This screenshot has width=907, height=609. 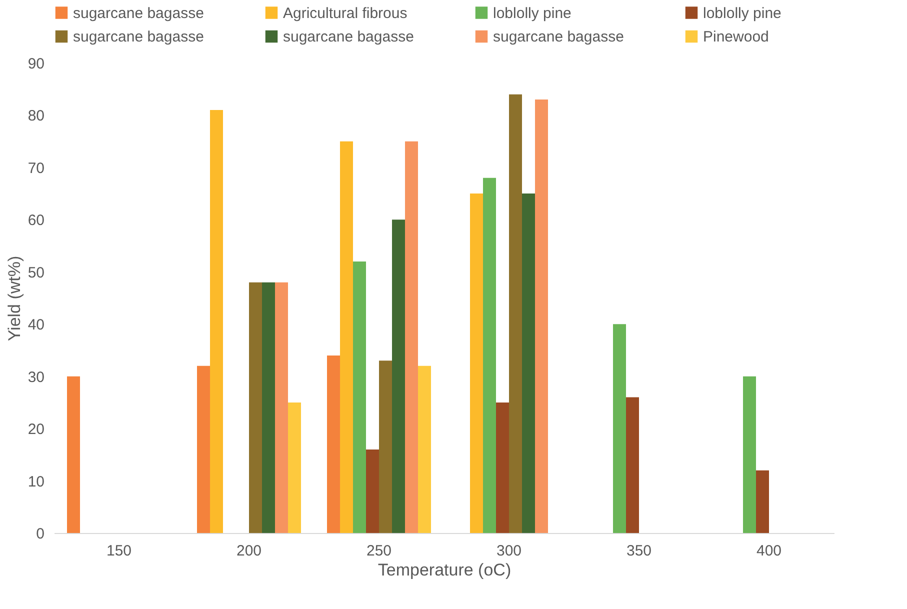 I want to click on x-tick-label: 350, so click(x=639, y=551).